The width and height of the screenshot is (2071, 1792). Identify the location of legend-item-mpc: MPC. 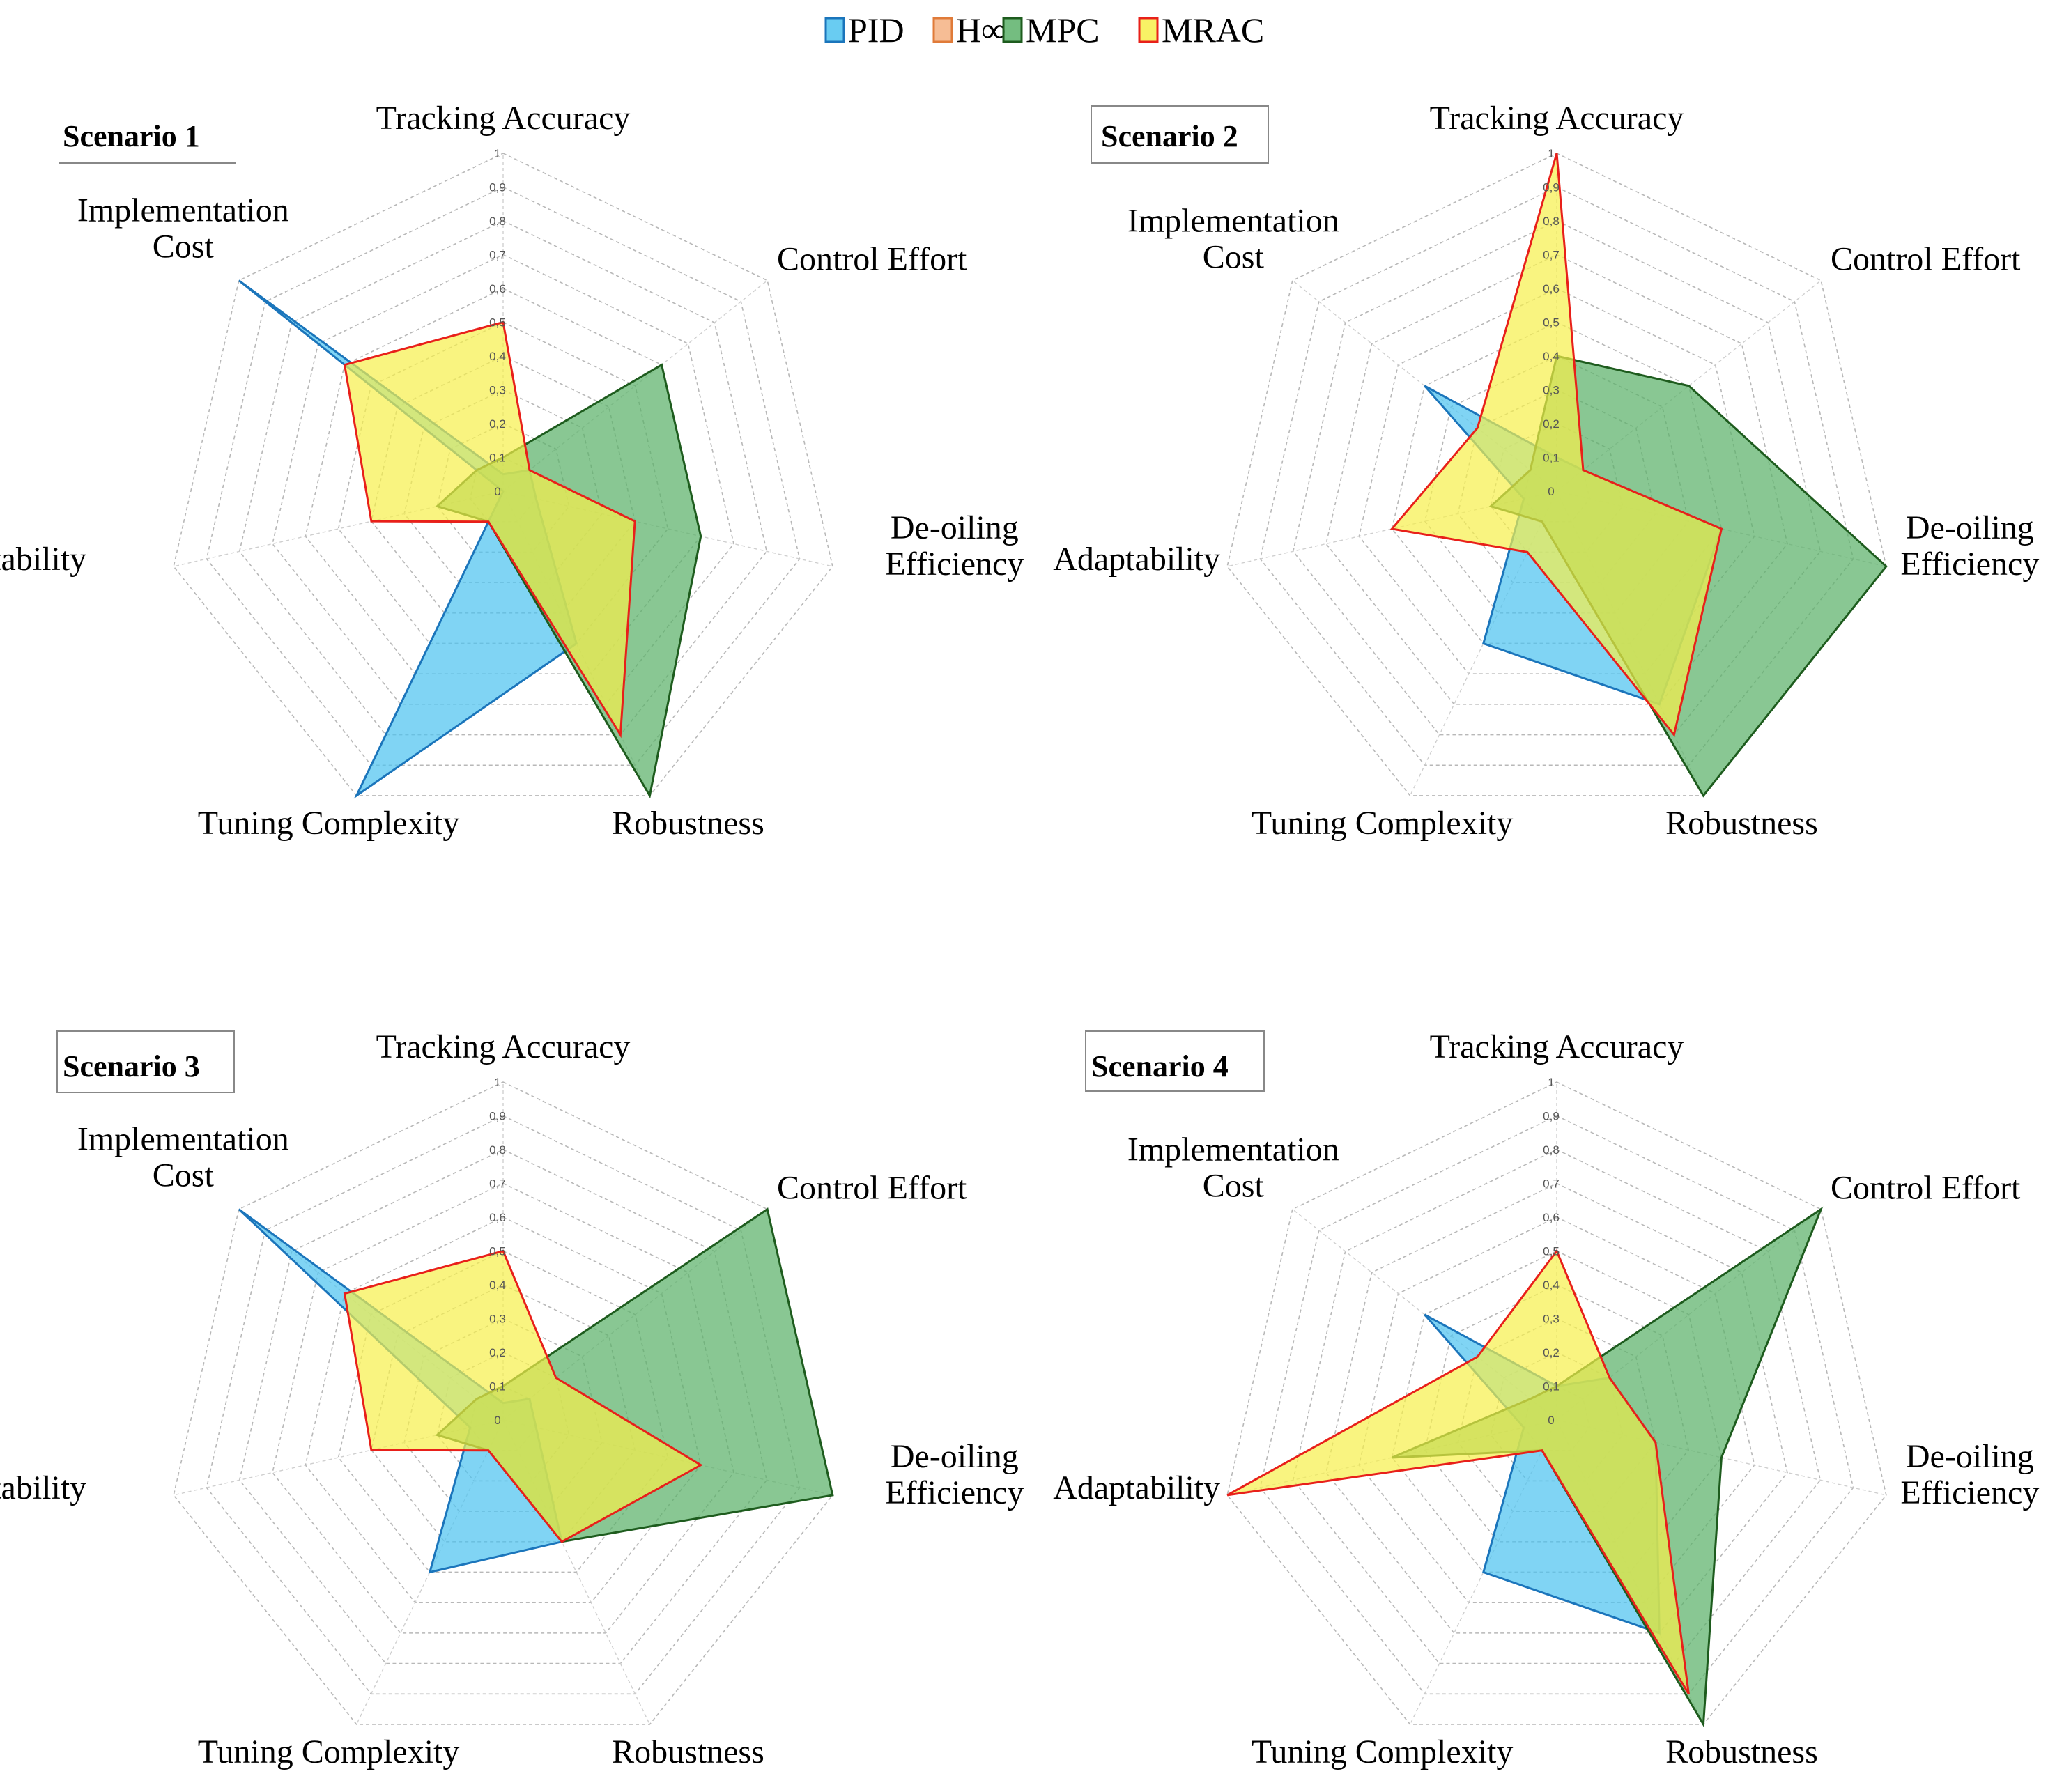
(1051, 29).